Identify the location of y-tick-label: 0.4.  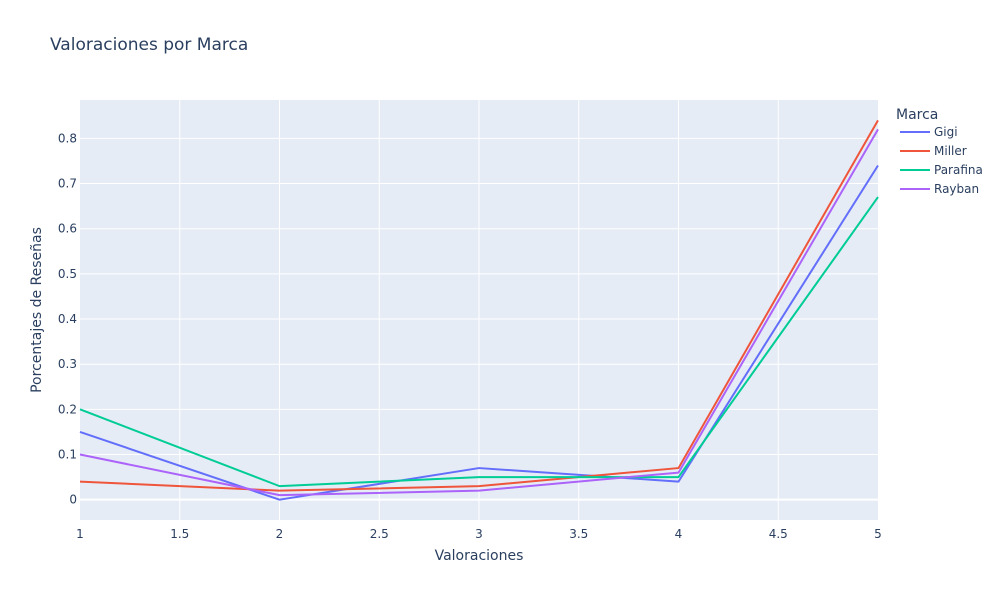
(67, 319).